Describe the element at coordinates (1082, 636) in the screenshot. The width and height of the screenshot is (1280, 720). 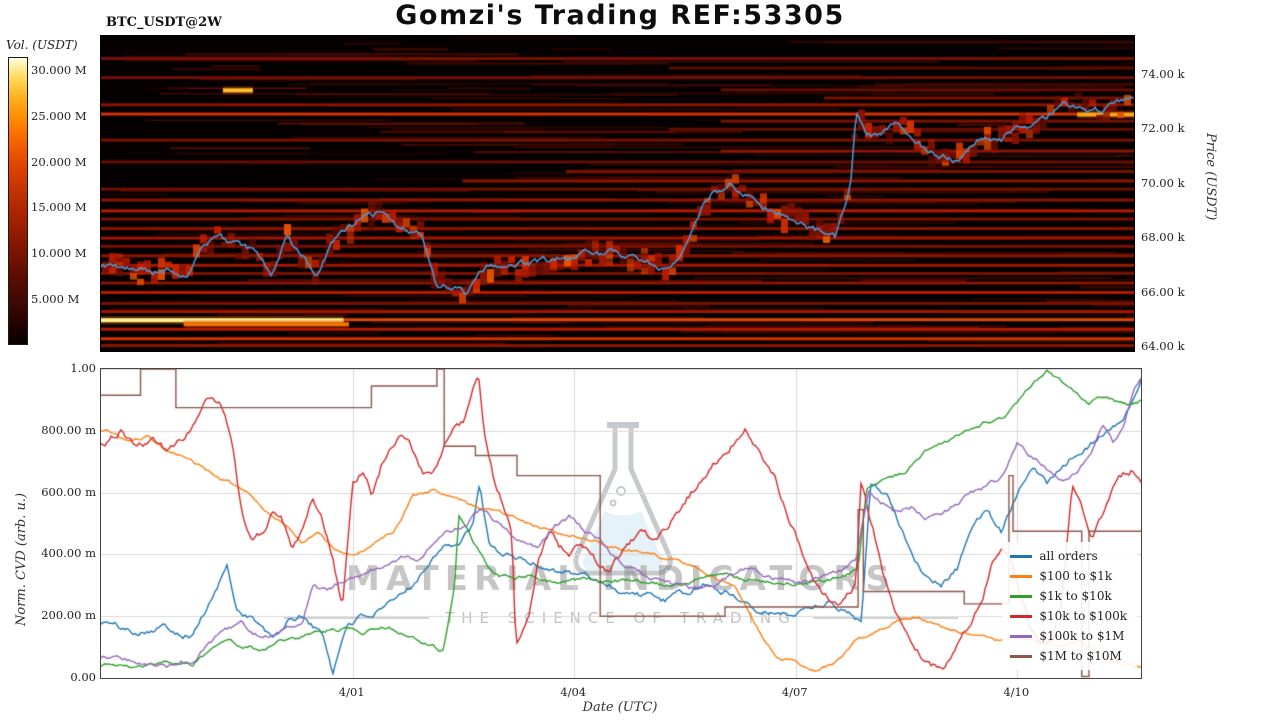
I see `legend-label: $100k to $1M` at that location.